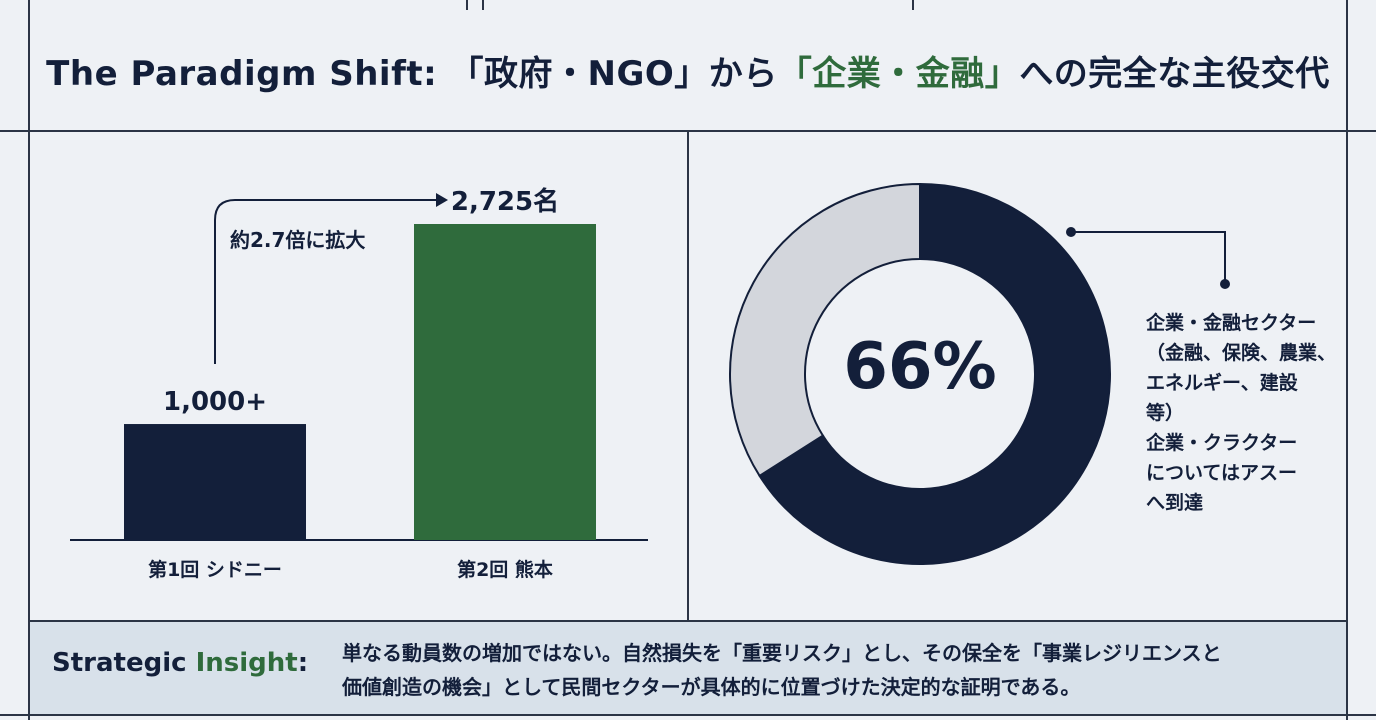 This screenshot has width=1376, height=720. I want to click on bar-data-label: 1,000+, so click(215, 402).